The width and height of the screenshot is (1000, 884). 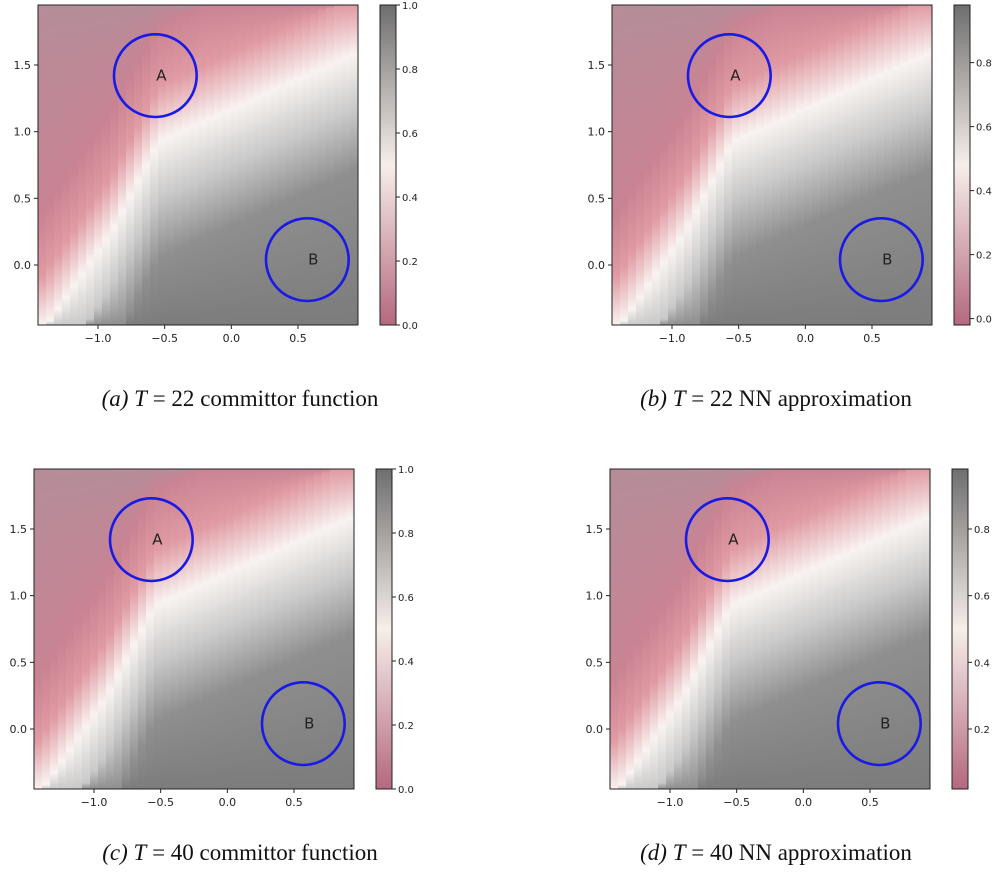 What do you see at coordinates (738, 338) in the screenshot?
I see `x-tick-label: −0.5` at bounding box center [738, 338].